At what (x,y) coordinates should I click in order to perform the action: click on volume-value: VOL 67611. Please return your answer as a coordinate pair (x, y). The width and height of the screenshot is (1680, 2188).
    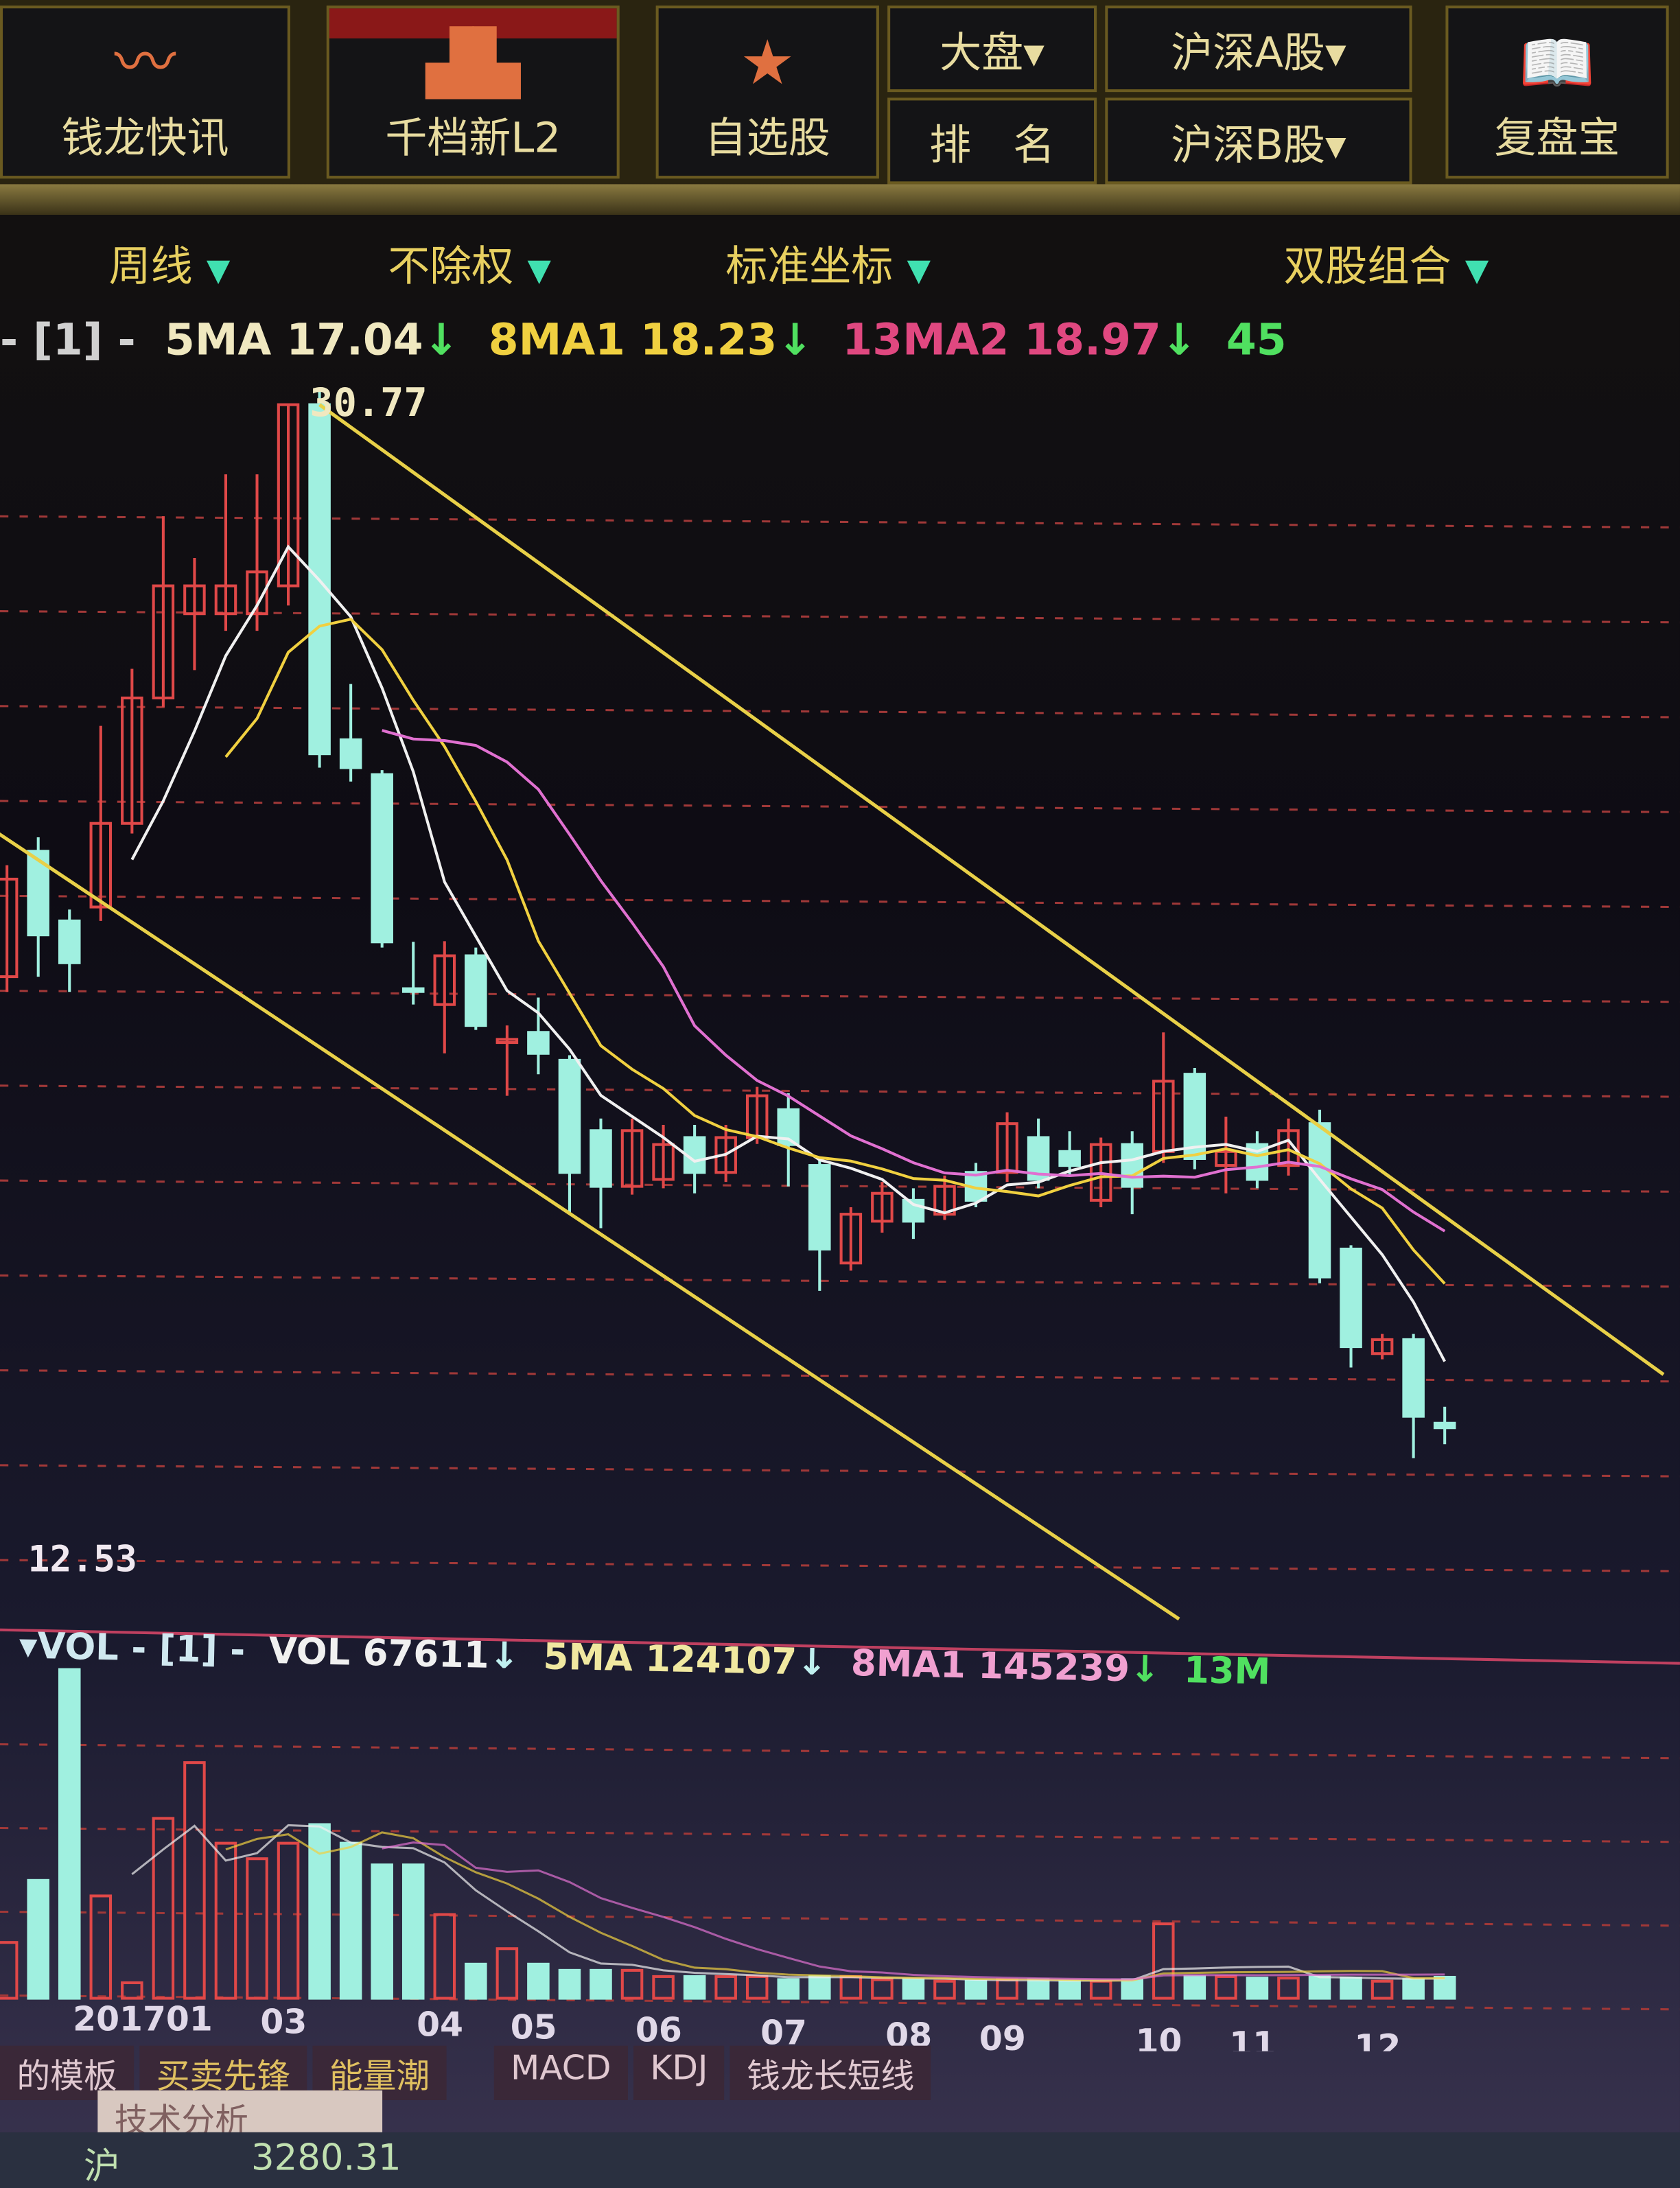
    Looking at the image, I should click on (379, 1654).